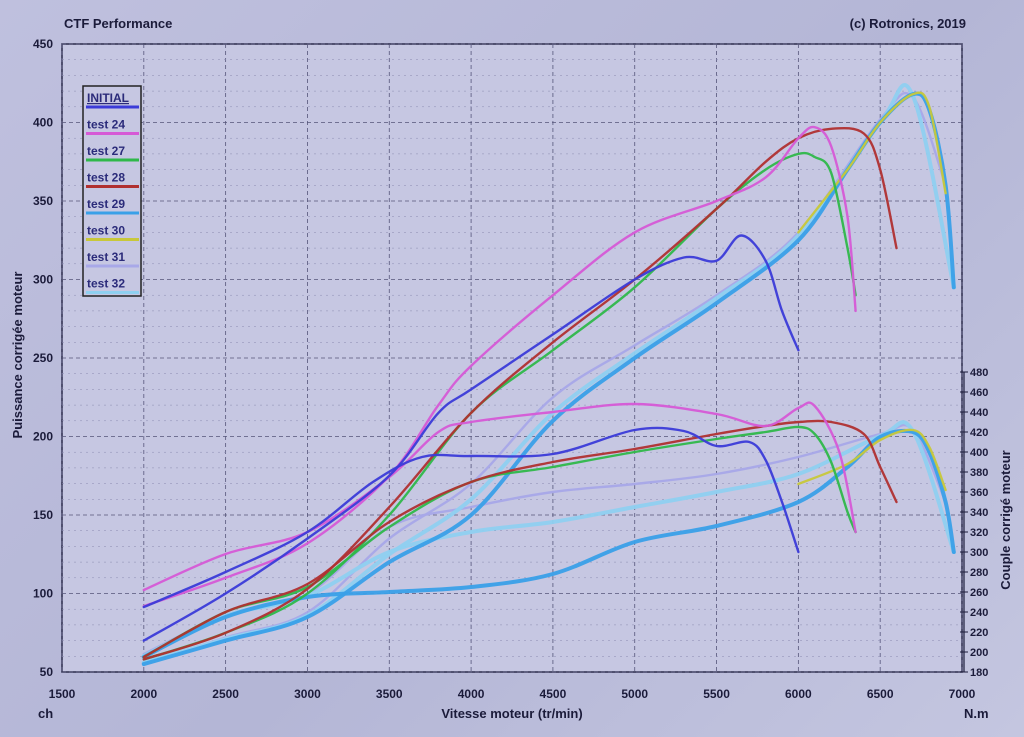  What do you see at coordinates (106, 178) in the screenshot?
I see `legend-label: test 28` at bounding box center [106, 178].